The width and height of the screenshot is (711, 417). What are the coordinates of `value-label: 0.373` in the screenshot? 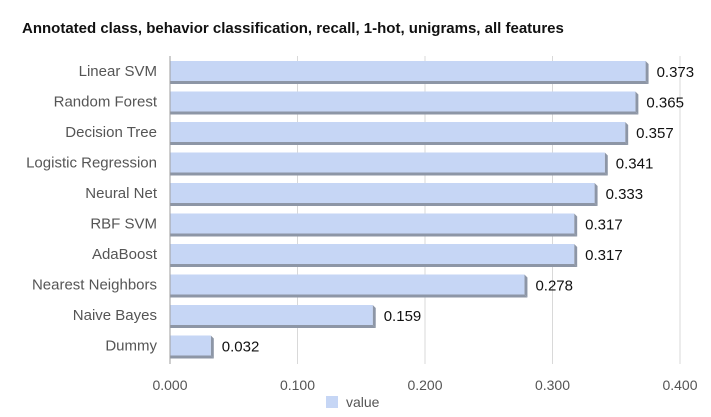 It's located at (676, 72).